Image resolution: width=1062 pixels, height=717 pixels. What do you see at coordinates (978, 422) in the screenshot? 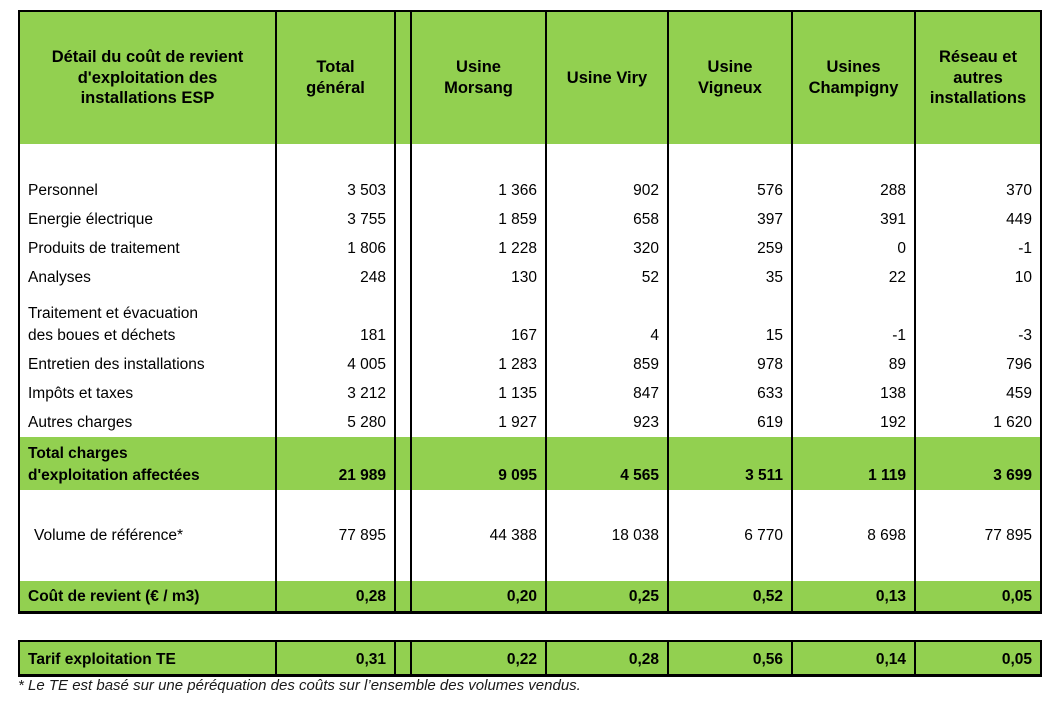
I see `cell-value: 1 620` at bounding box center [978, 422].